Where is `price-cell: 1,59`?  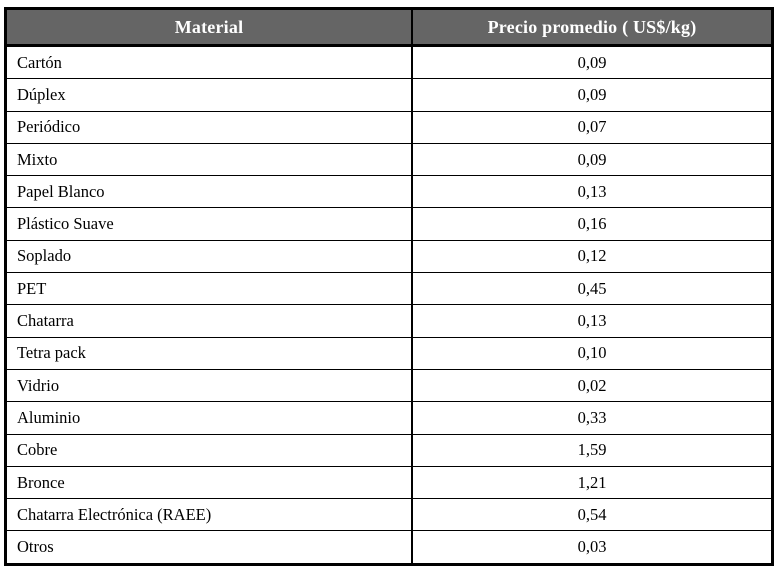
price-cell: 1,59 is located at coordinates (592, 450).